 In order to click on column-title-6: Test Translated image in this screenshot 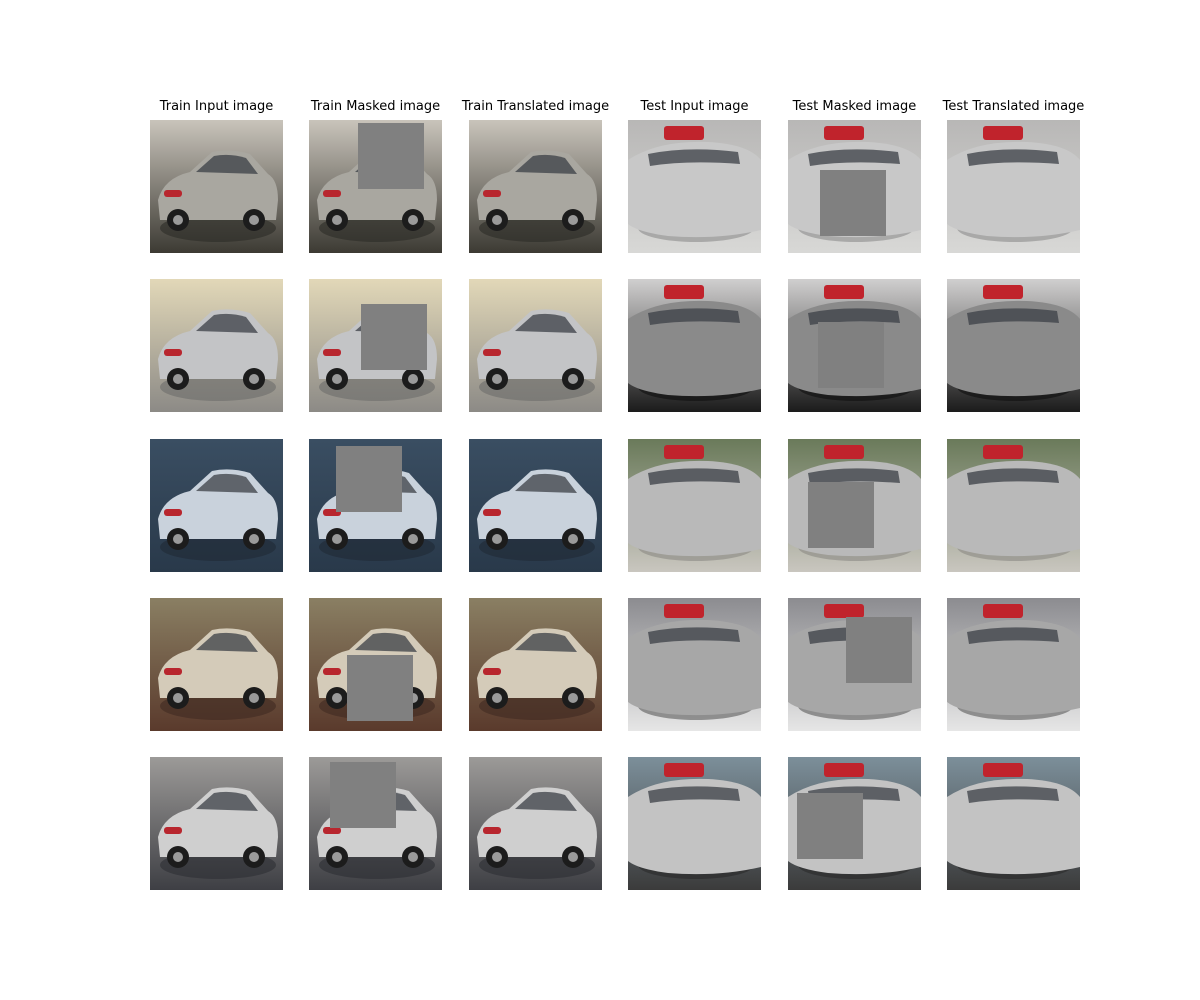, I will do `click(1013, 106)`.